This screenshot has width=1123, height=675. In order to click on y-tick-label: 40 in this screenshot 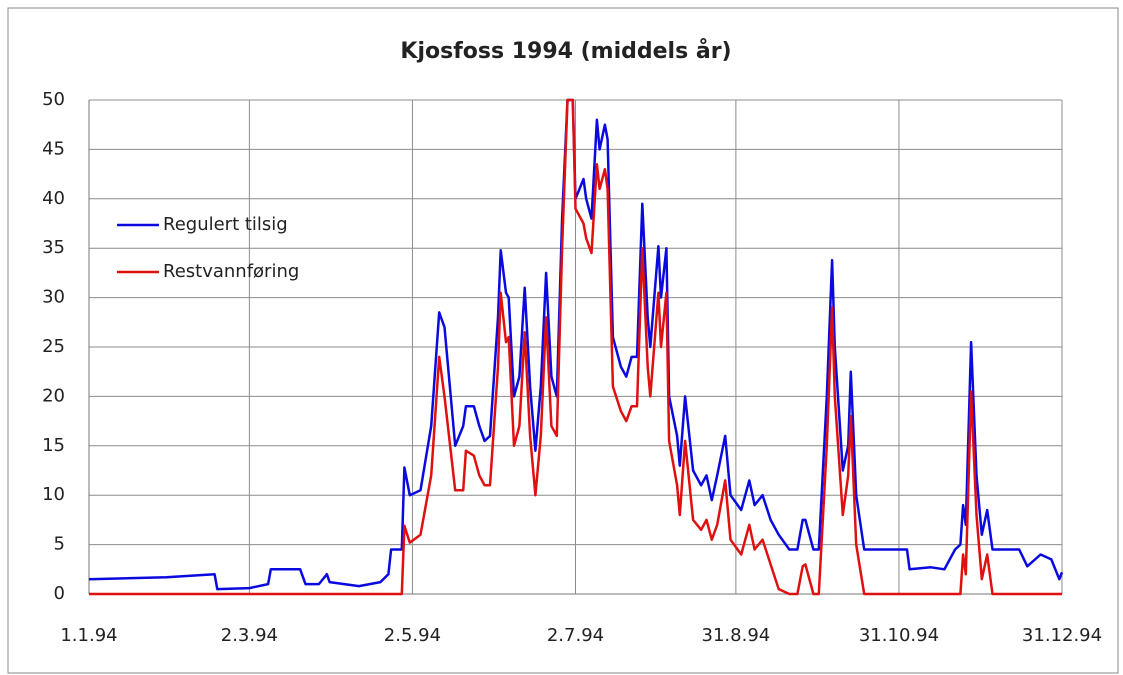, I will do `click(53, 198)`.